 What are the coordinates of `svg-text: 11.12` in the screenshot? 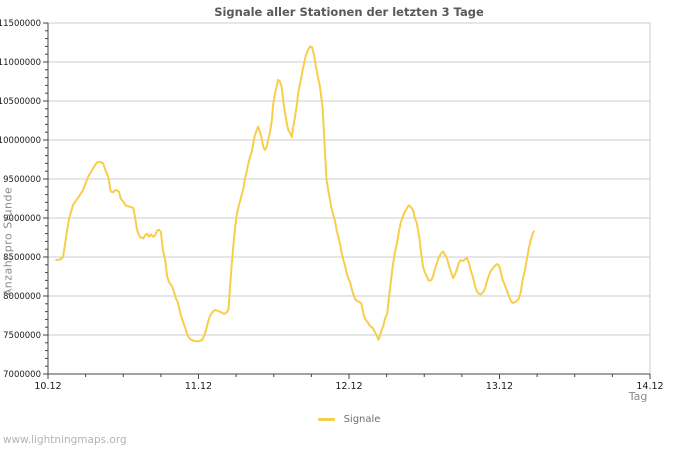 It's located at (198, 386).